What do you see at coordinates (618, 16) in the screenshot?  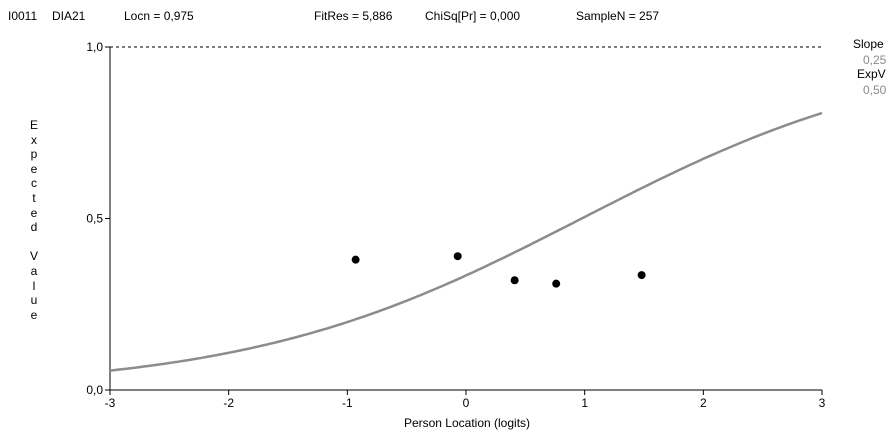 I see `samplen-stat: SampleN = 257` at bounding box center [618, 16].